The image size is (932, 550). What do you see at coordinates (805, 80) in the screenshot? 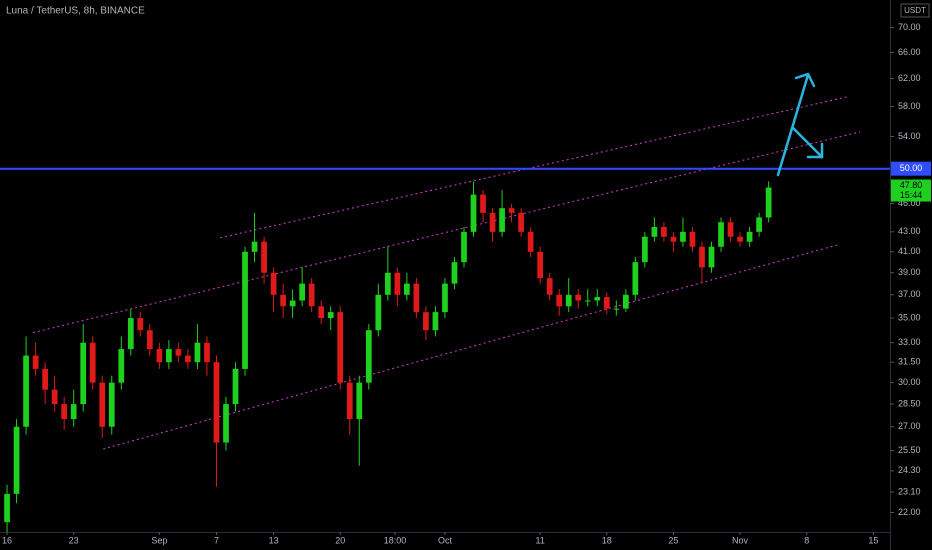
I see `arrow-up-head` at bounding box center [805, 80].